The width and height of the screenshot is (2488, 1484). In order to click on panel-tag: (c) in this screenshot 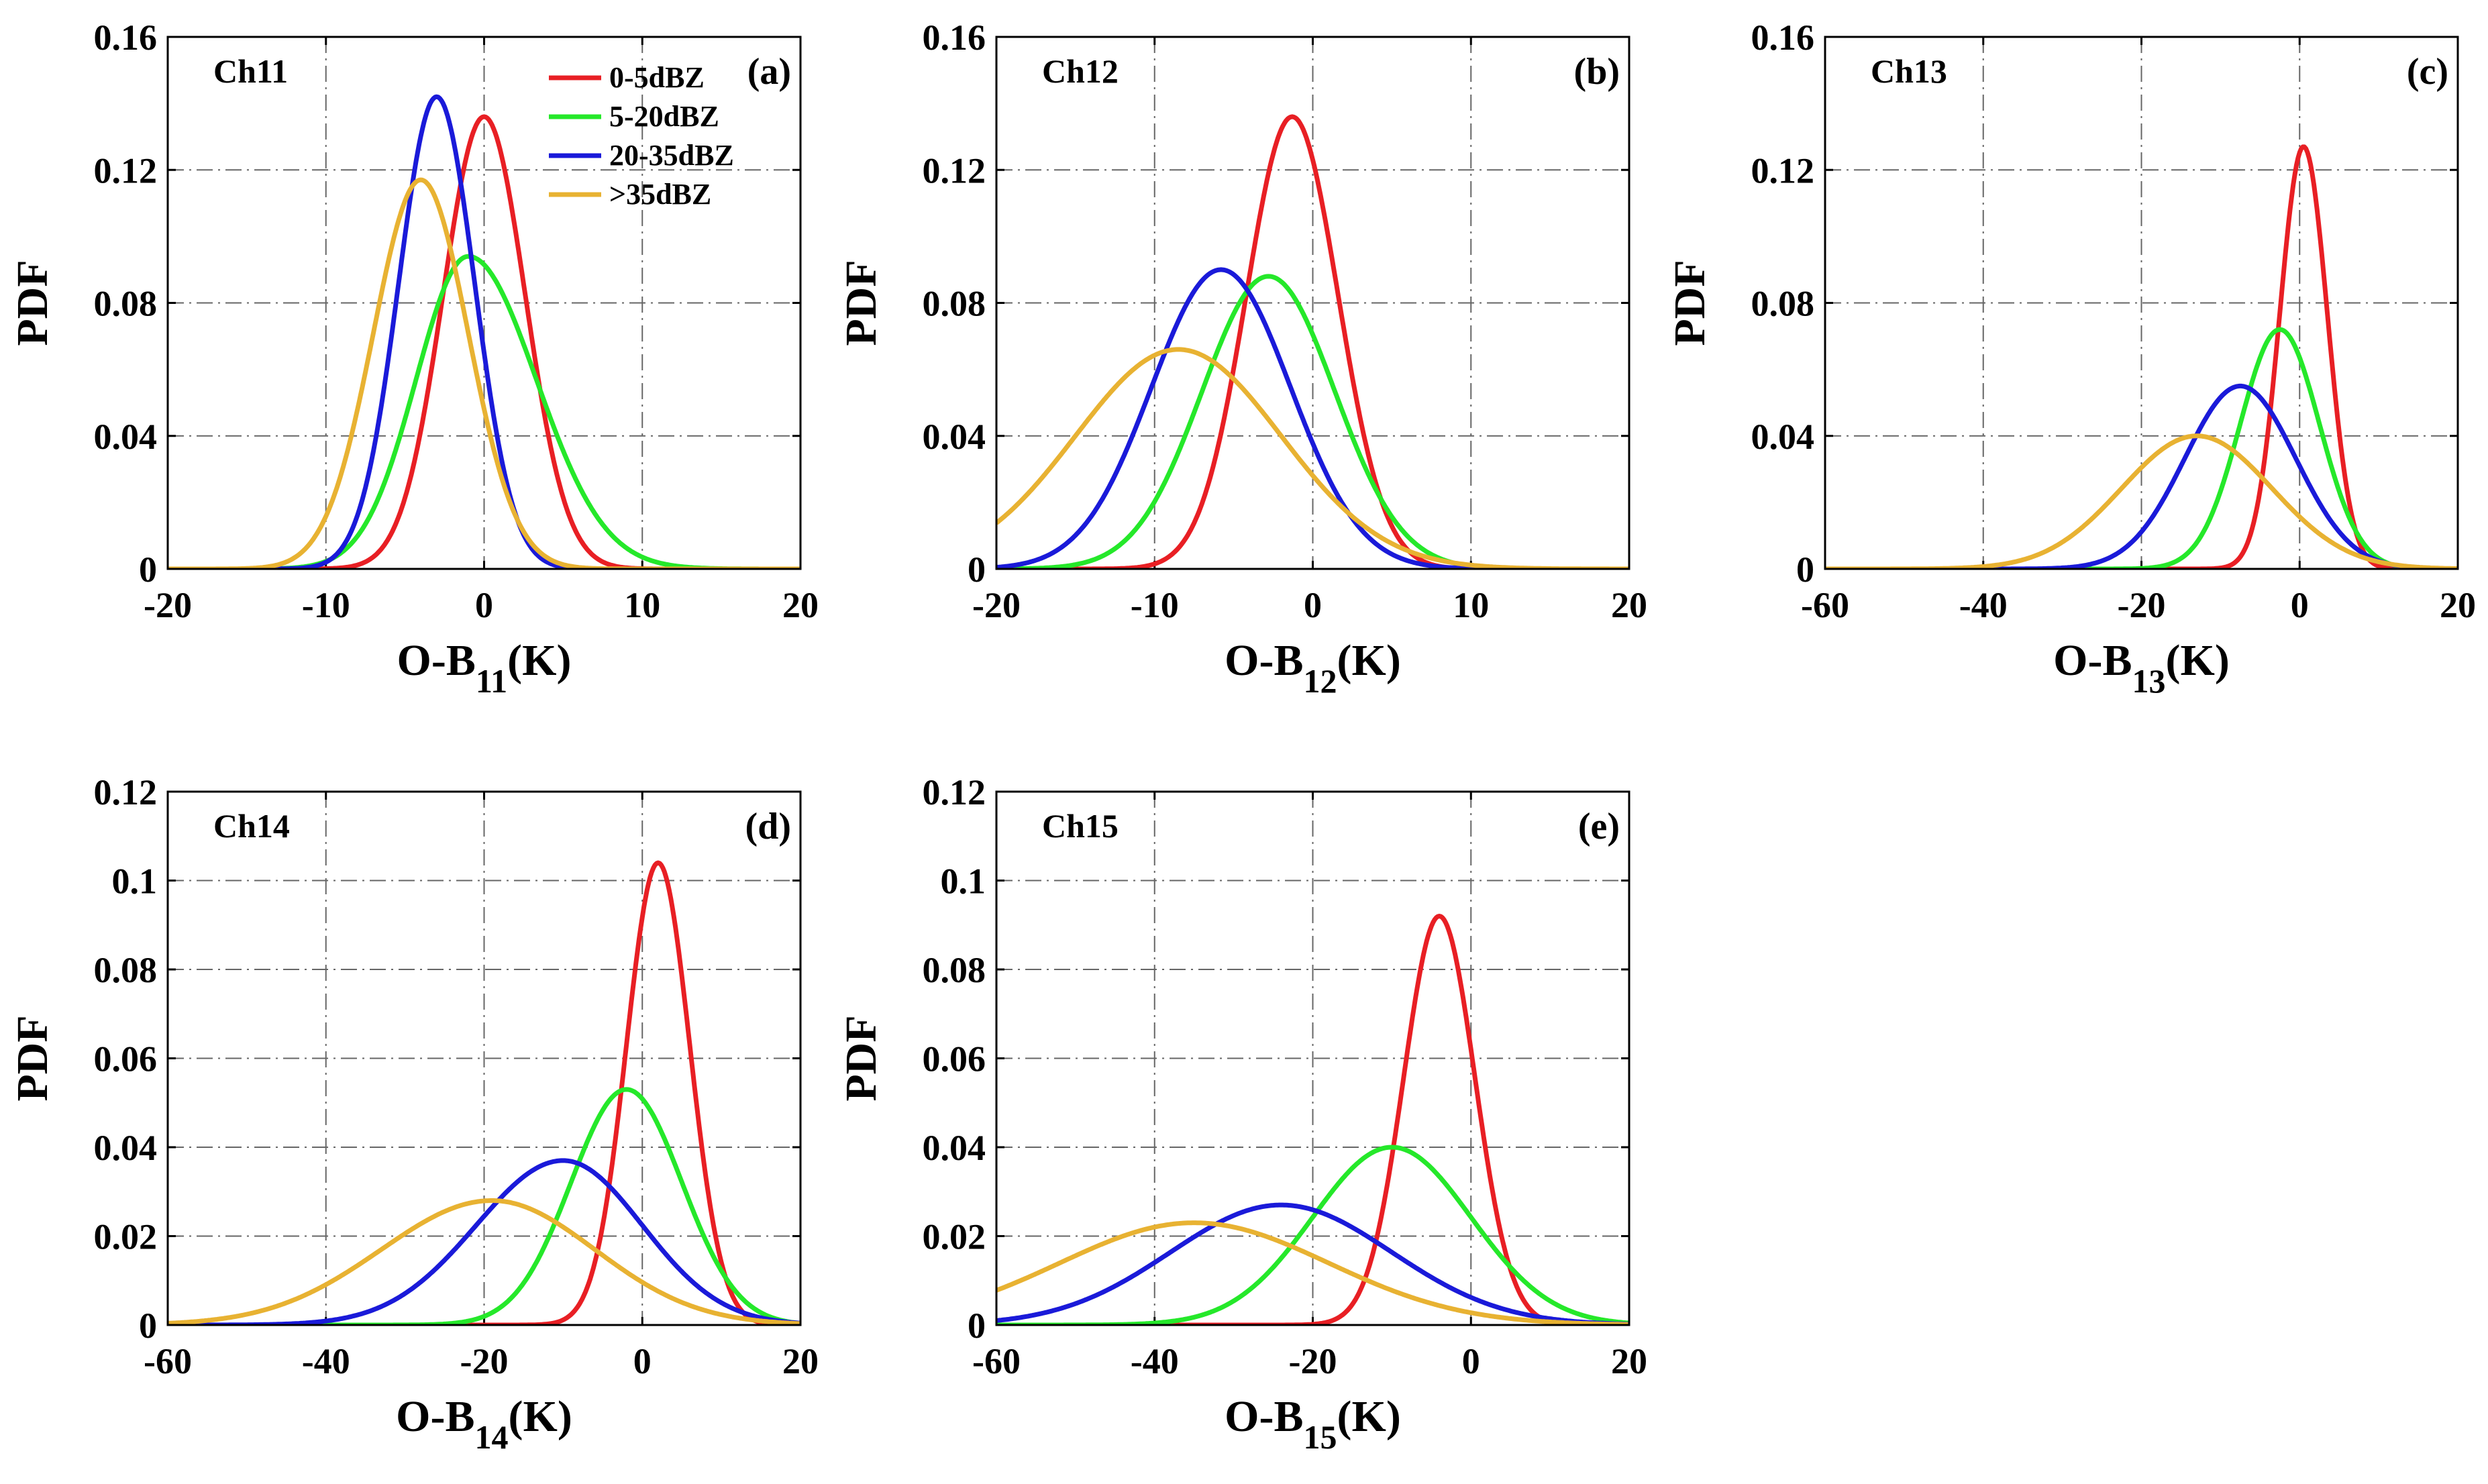, I will do `click(2427, 72)`.